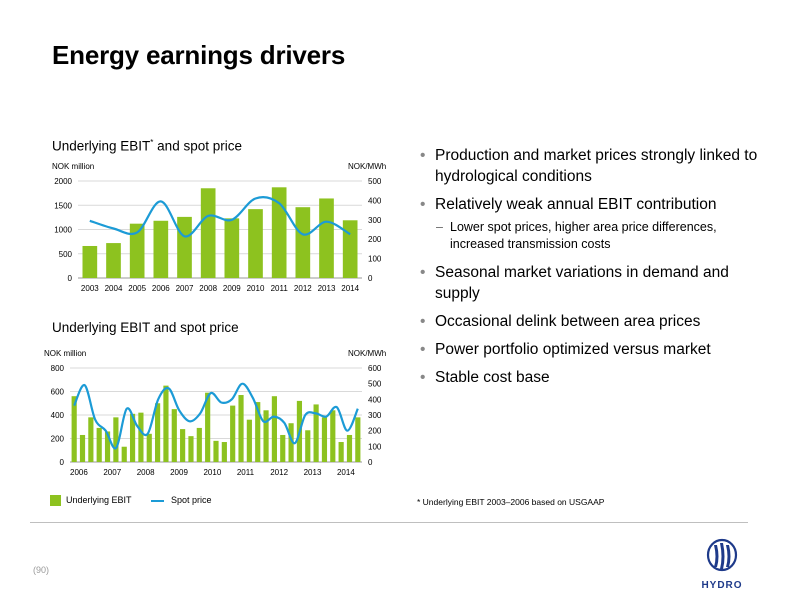  What do you see at coordinates (79, 472) in the screenshot?
I see `x-tick-label: 2006` at bounding box center [79, 472].